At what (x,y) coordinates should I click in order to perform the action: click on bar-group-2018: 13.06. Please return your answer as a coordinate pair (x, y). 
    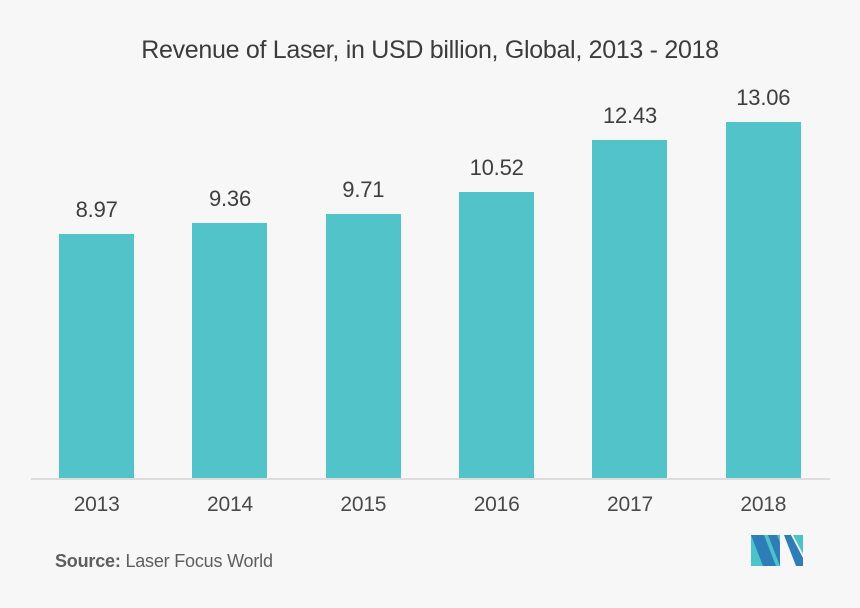
    Looking at the image, I should click on (763, 282).